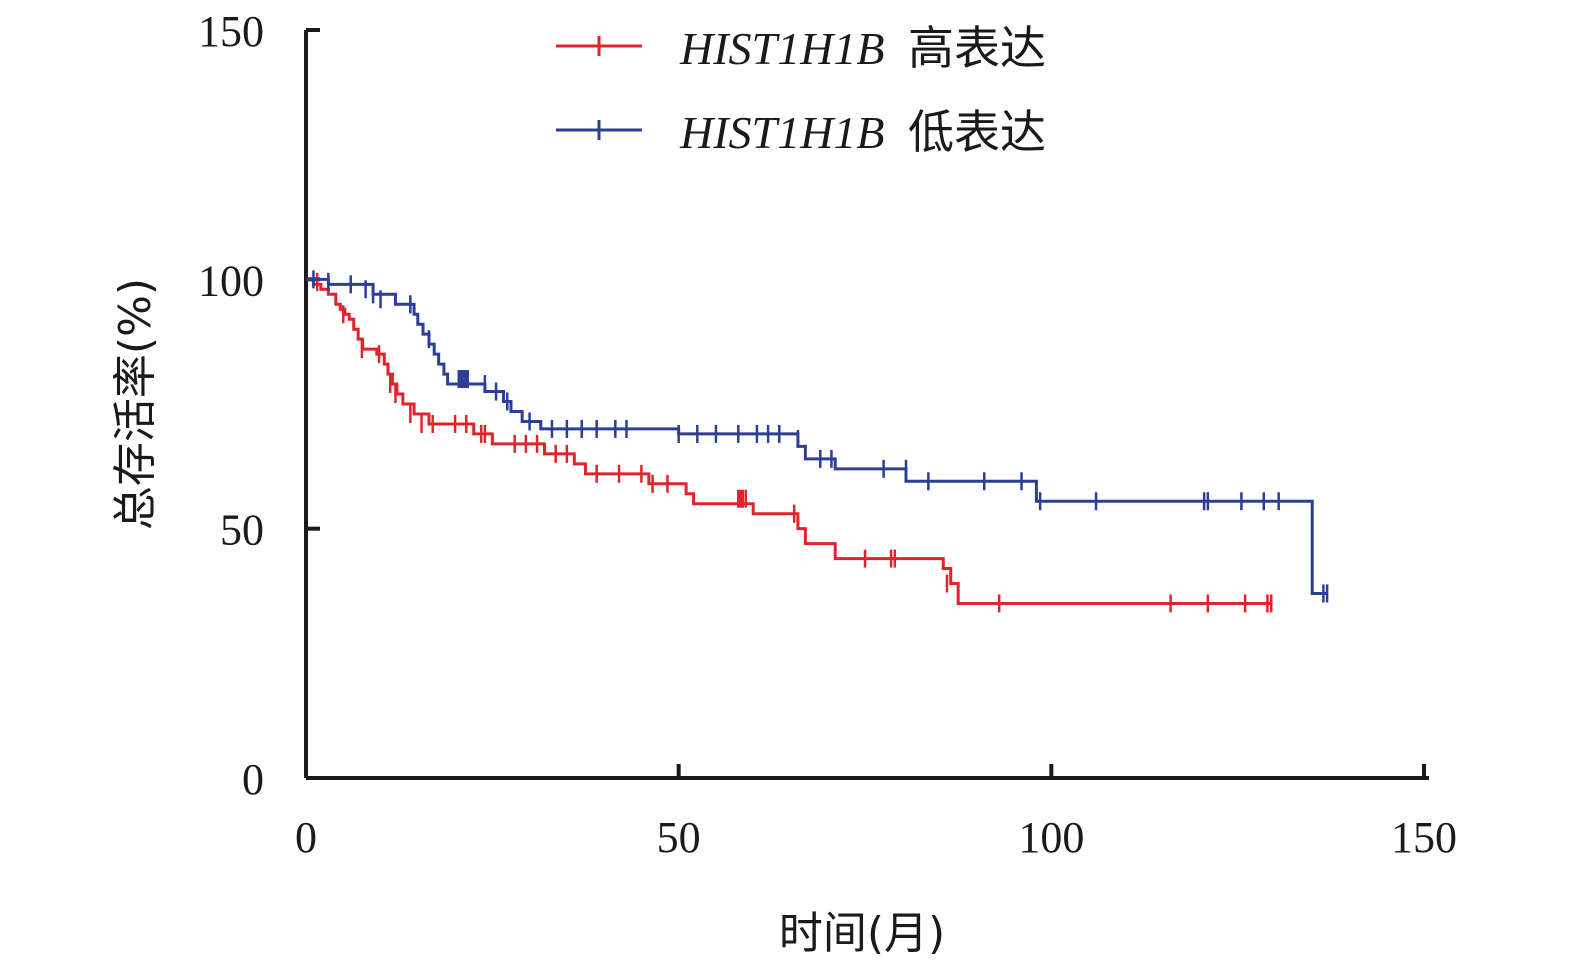  What do you see at coordinates (231, 280) in the screenshot?
I see `y-tick-label: 100` at bounding box center [231, 280].